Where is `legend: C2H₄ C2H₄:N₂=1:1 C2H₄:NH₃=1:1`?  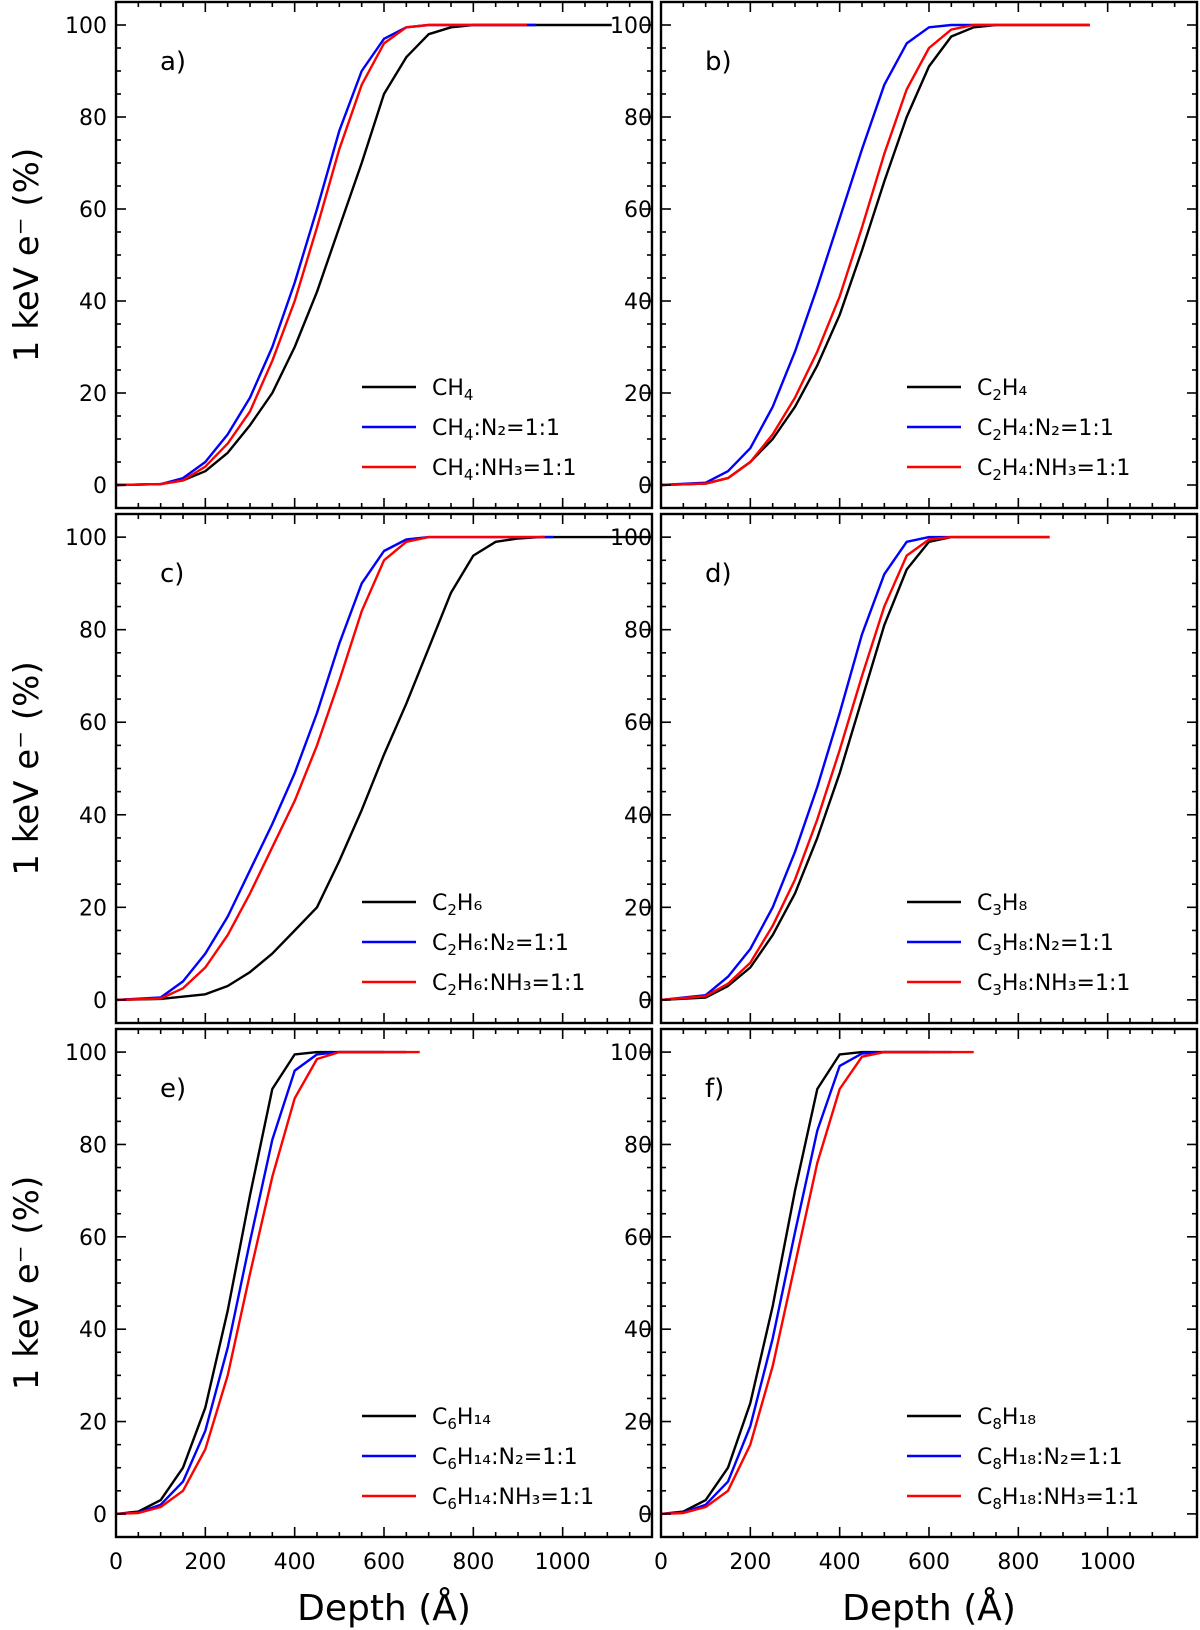
legend: C2H₄ C2H₄:N₂=1:1 C2H₄:NH₃=1:1 is located at coordinates (1018, 430).